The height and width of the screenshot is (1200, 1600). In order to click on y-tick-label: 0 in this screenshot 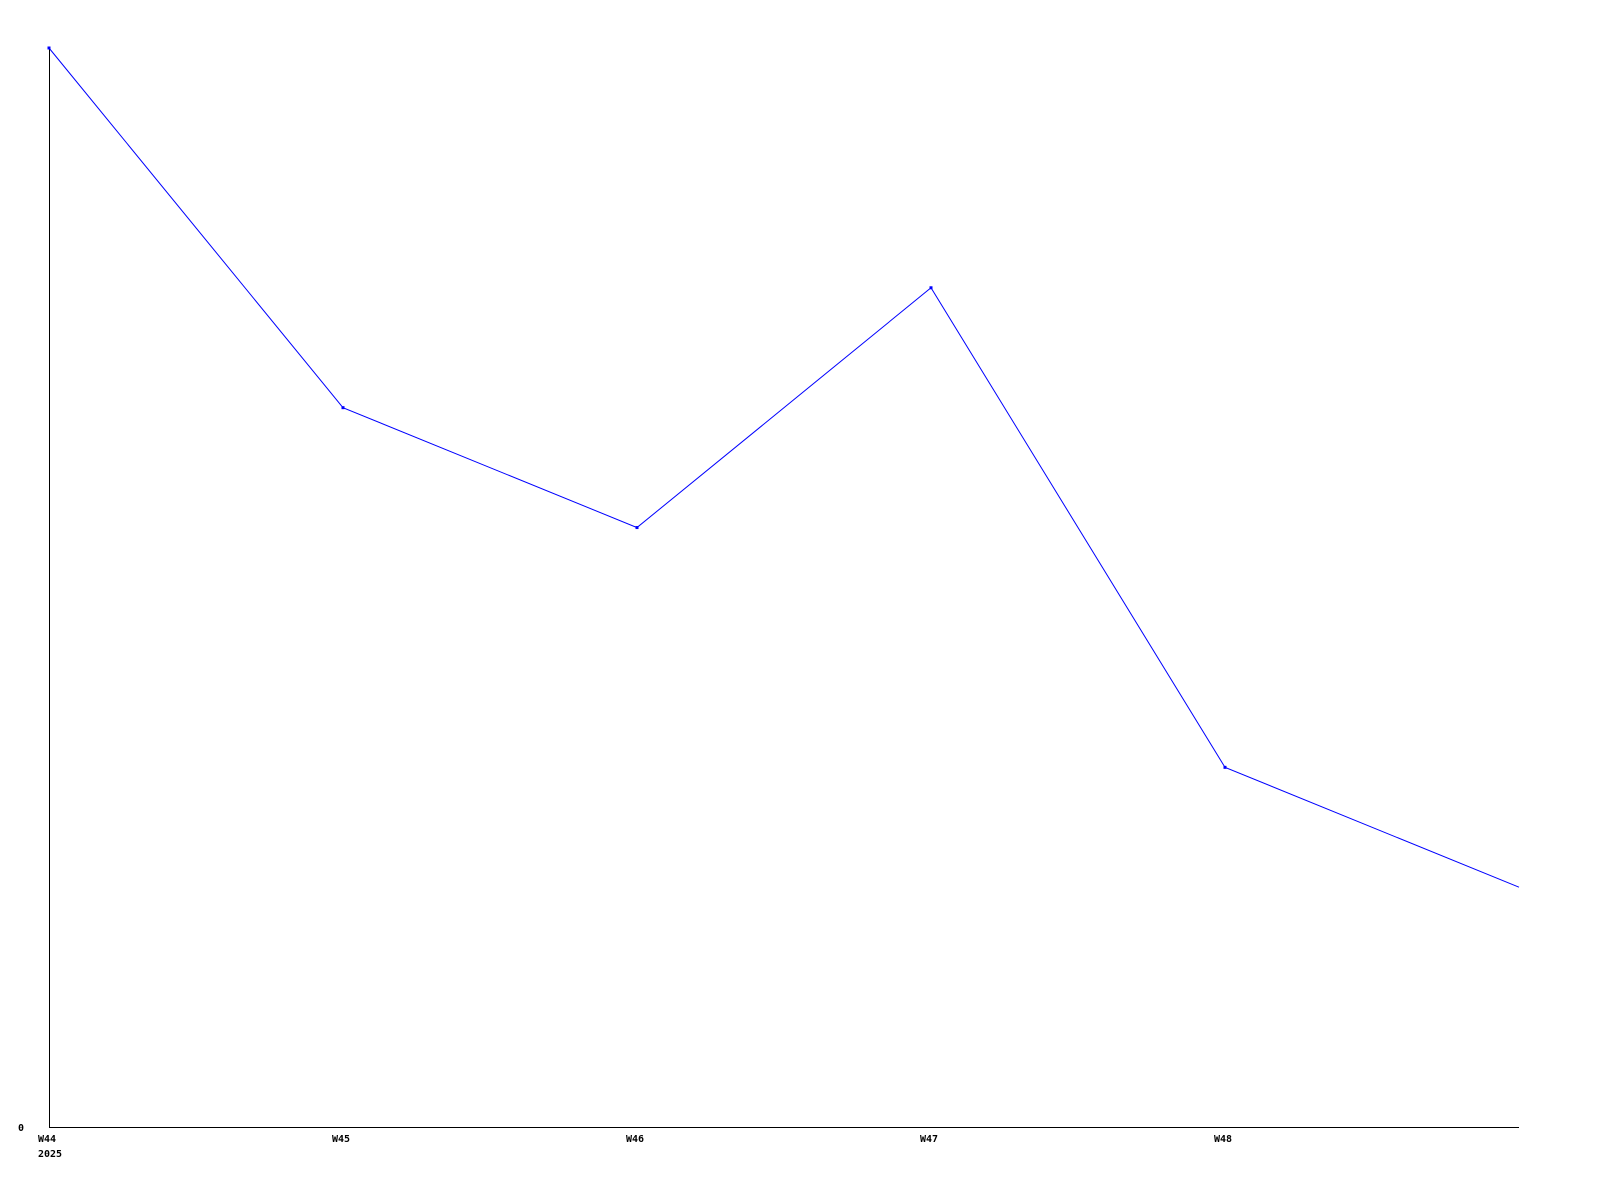, I will do `click(21, 1128)`.